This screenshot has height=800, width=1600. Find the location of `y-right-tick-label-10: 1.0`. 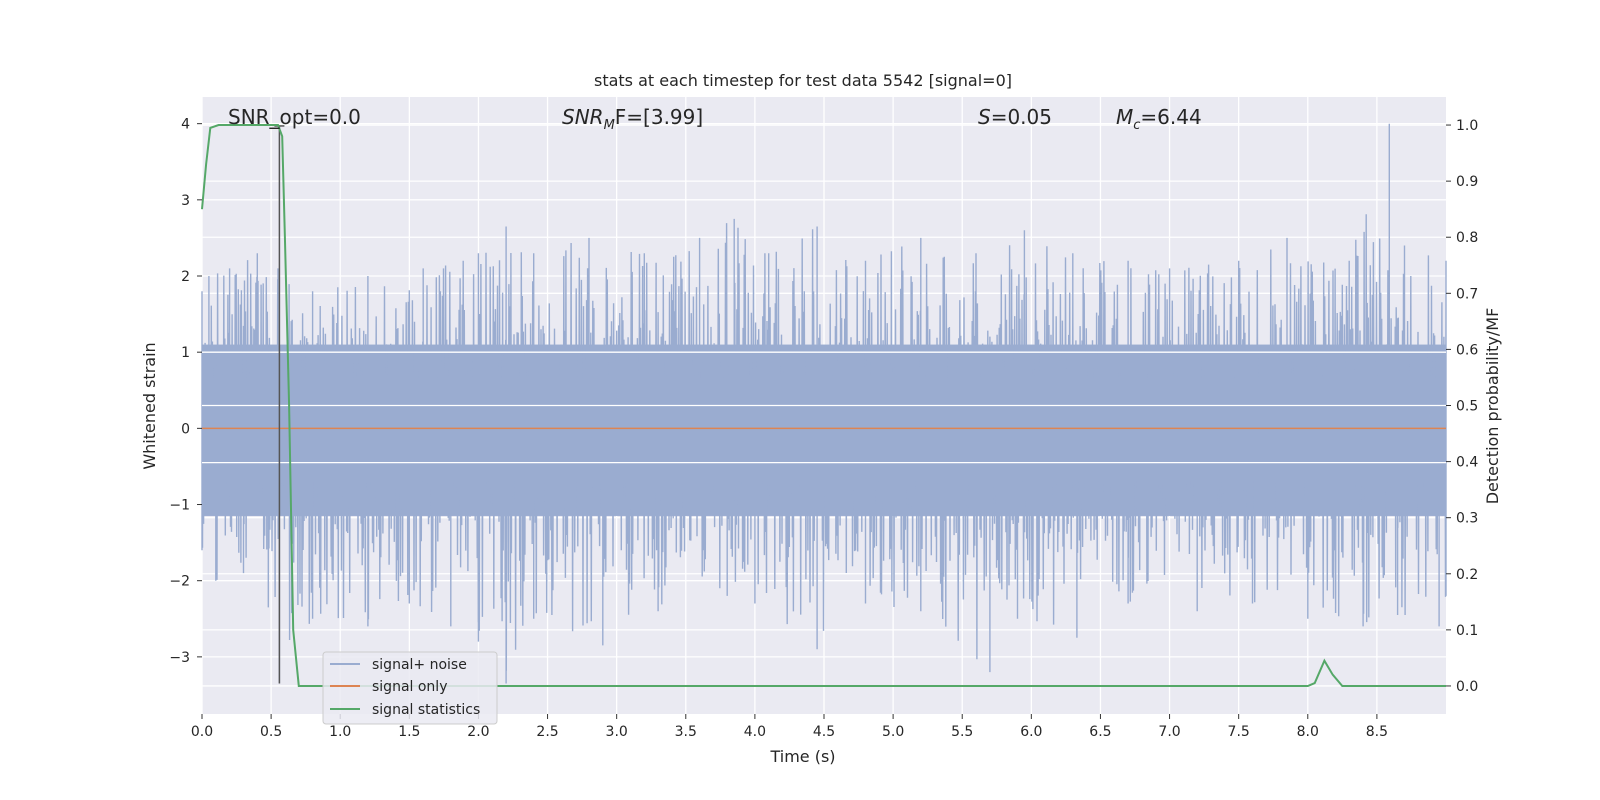

y-right-tick-label-10: 1.0 is located at coordinates (1467, 126).